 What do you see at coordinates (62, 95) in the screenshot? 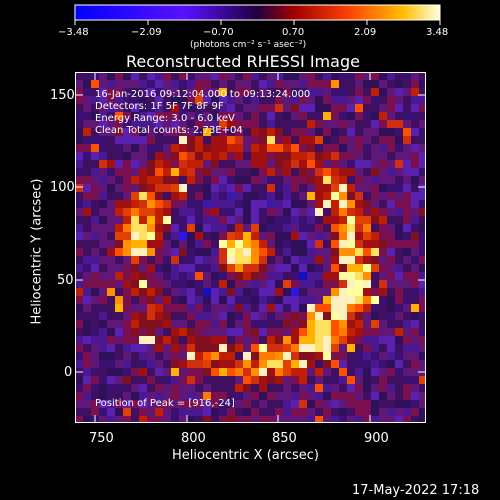
I see `y-tick-label: 150` at bounding box center [62, 95].